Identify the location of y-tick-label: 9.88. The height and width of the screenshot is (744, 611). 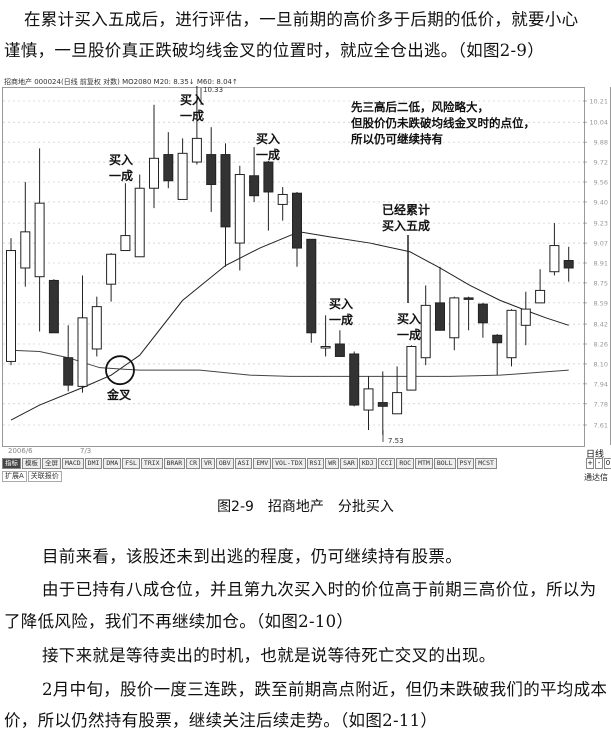
(601, 143).